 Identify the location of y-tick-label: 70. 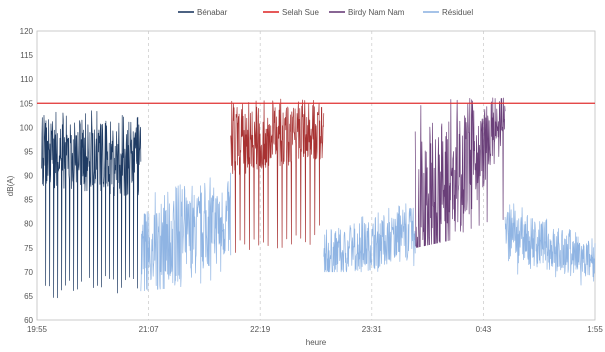
(28, 272).